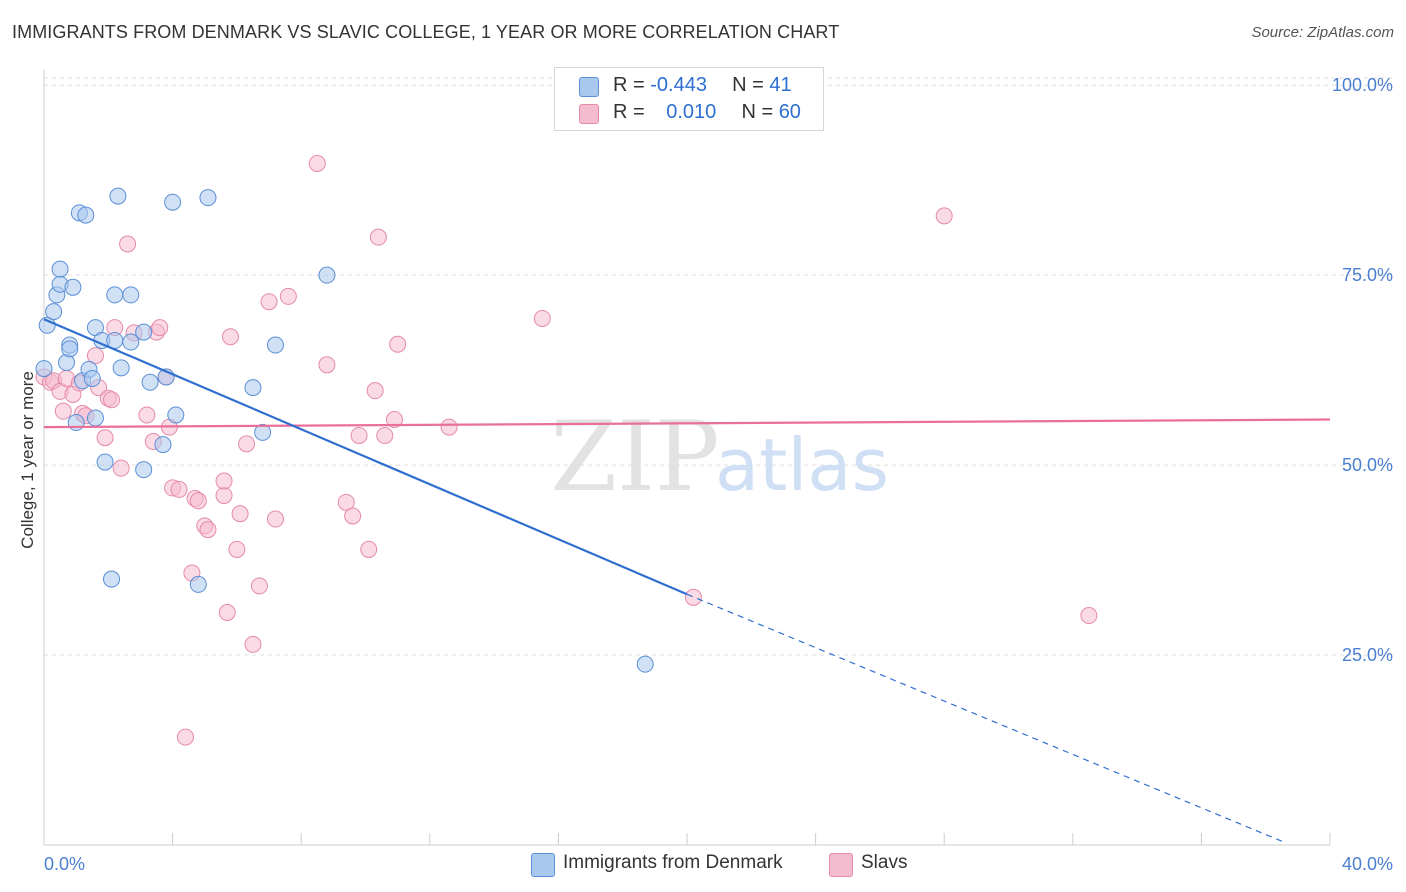 Image resolution: width=1406 pixels, height=892 pixels. I want to click on watermark-atlas: atlas, so click(802, 465).